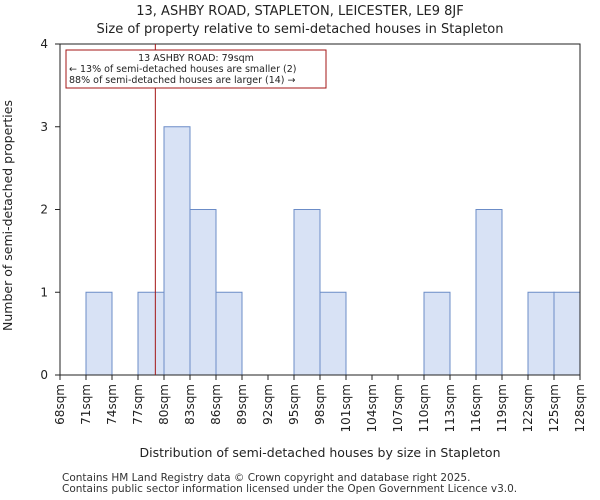 The width and height of the screenshot is (600, 500). What do you see at coordinates (307, 292) in the screenshot?
I see `bar-95sqm` at bounding box center [307, 292].